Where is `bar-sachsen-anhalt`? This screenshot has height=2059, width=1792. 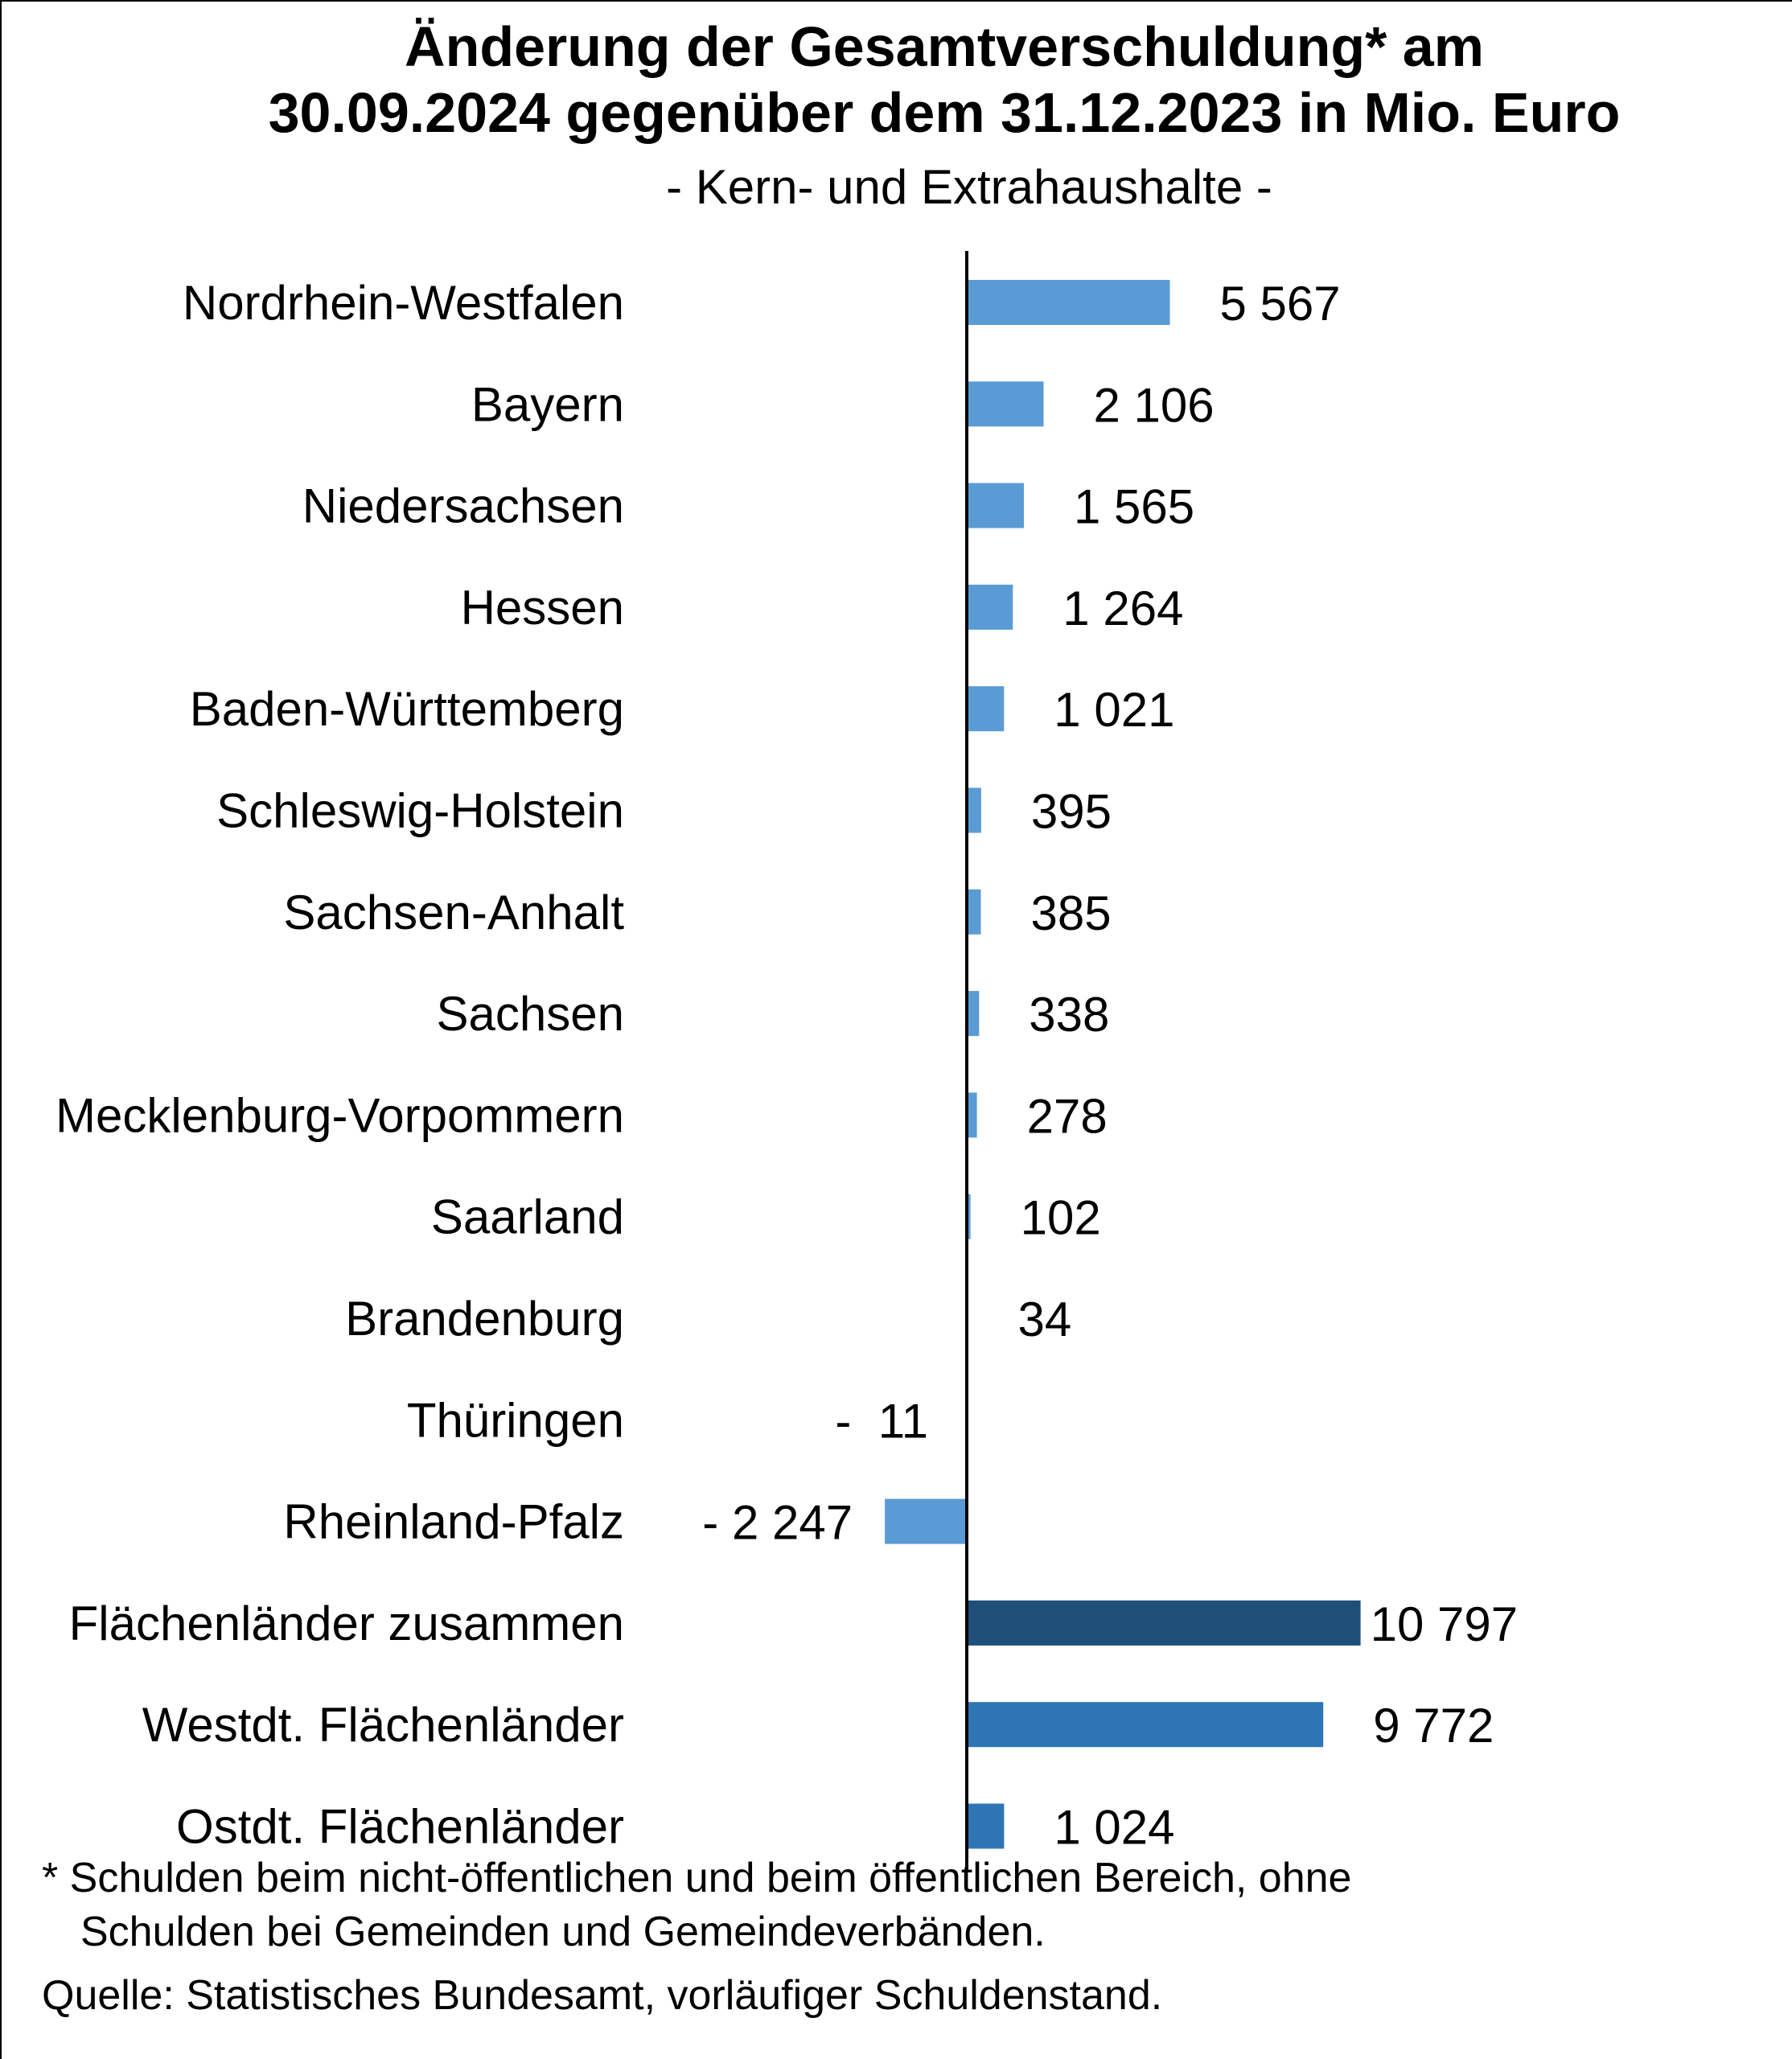 bar-sachsen-anhalt is located at coordinates (974, 912).